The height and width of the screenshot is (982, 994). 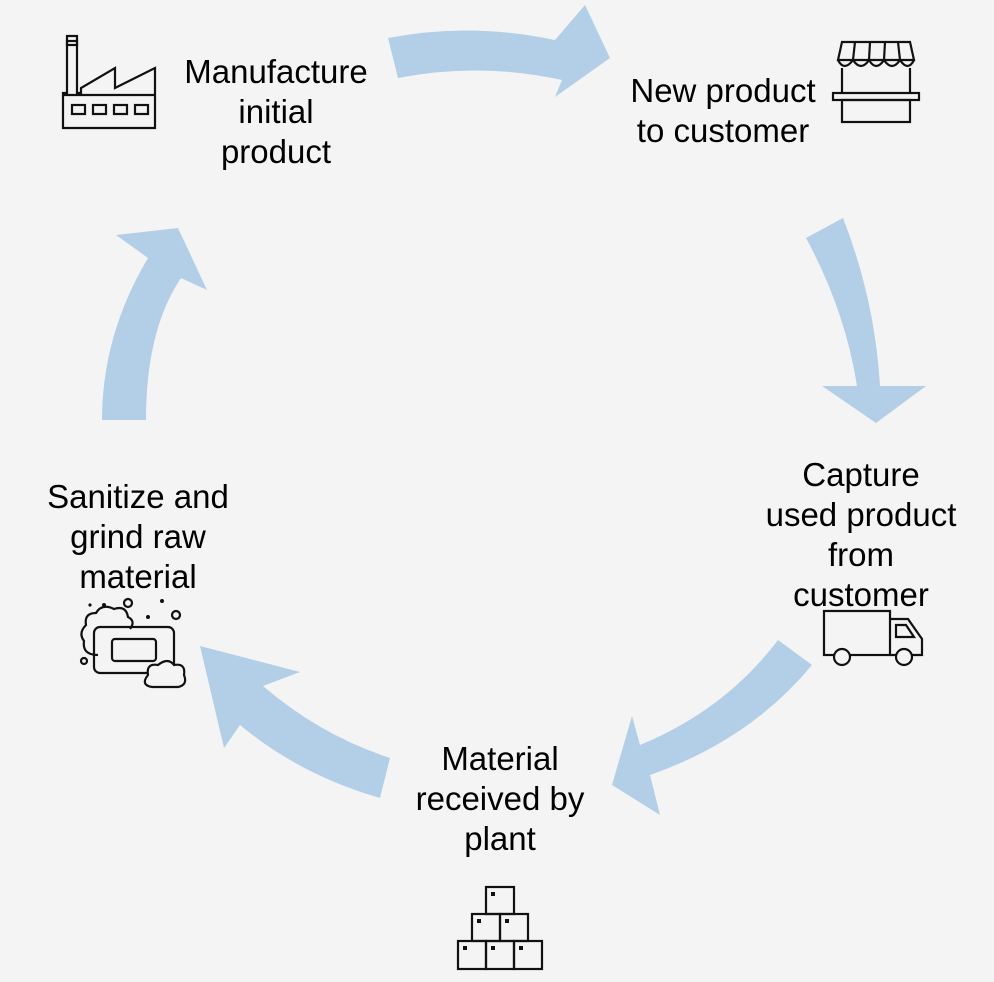 I want to click on step-label-sanitize: Sanitize and grind raw material, so click(x=138, y=537).